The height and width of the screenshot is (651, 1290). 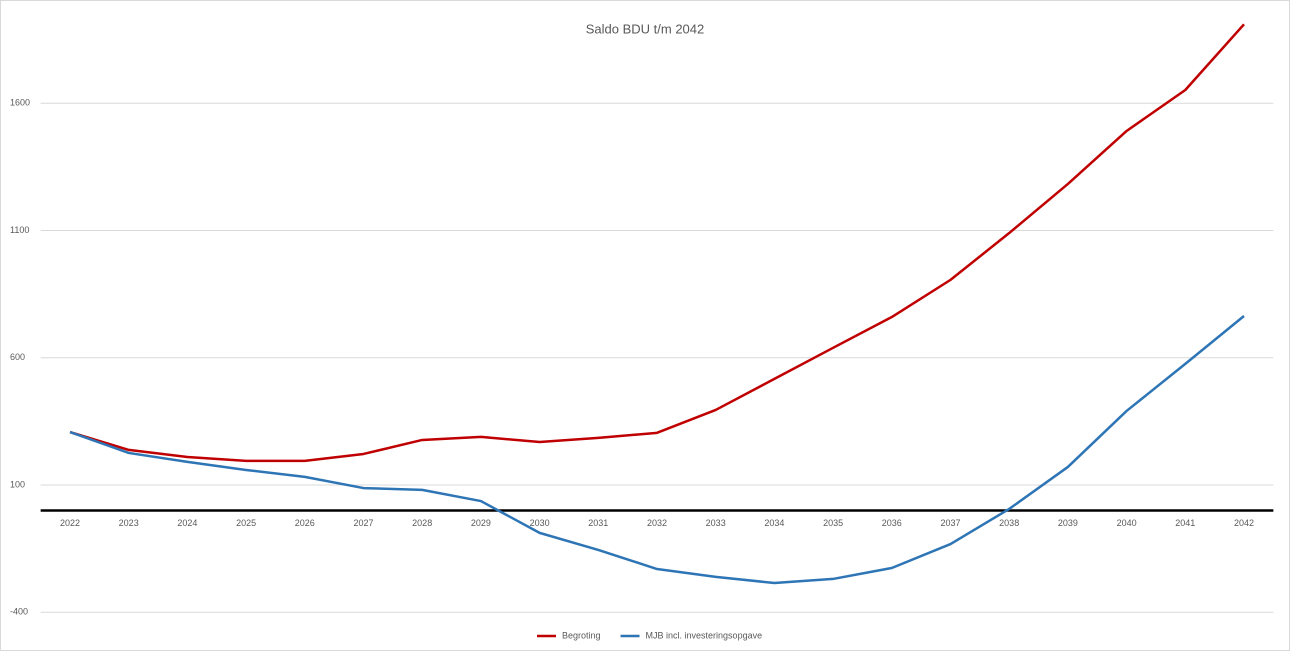 What do you see at coordinates (17, 484) in the screenshot?
I see `y-tick-label: 100` at bounding box center [17, 484].